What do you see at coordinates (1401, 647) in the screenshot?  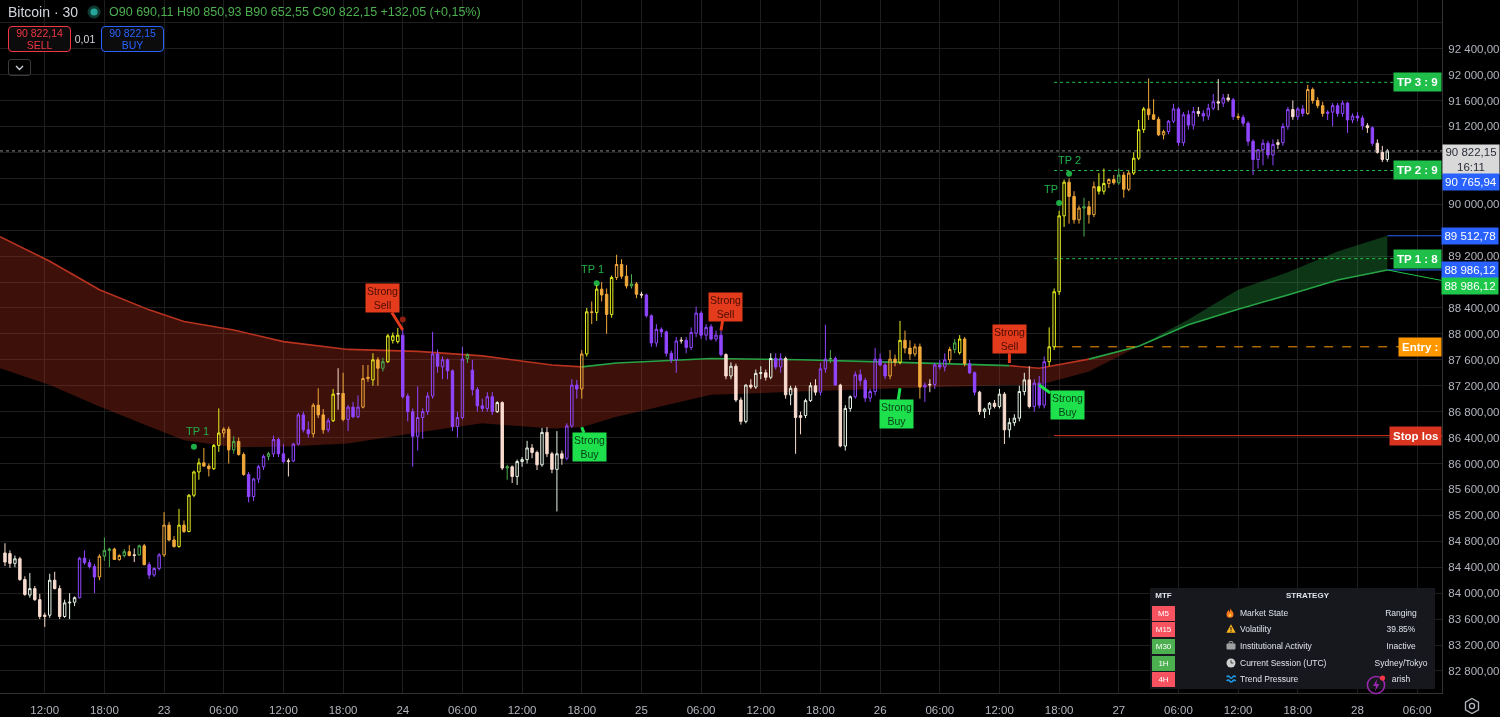 I see `annotation: Inactive` at bounding box center [1401, 647].